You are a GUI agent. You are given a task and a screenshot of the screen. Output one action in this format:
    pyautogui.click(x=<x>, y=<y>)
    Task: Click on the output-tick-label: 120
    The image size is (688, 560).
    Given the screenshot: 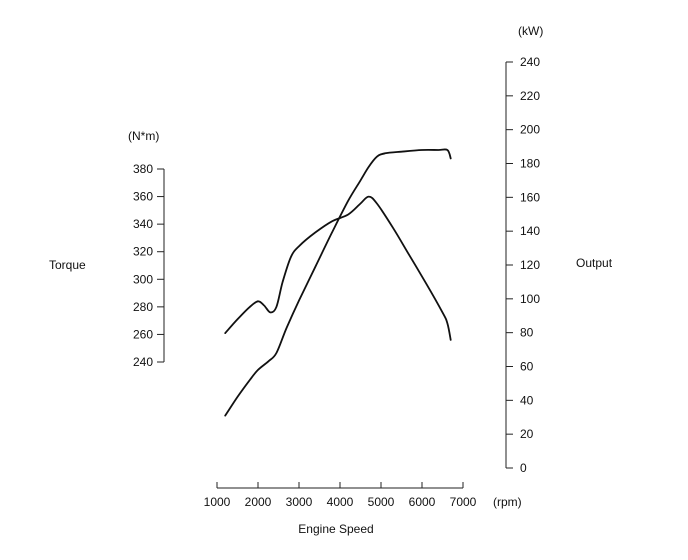 What is the action you would take?
    pyautogui.click(x=530, y=265)
    